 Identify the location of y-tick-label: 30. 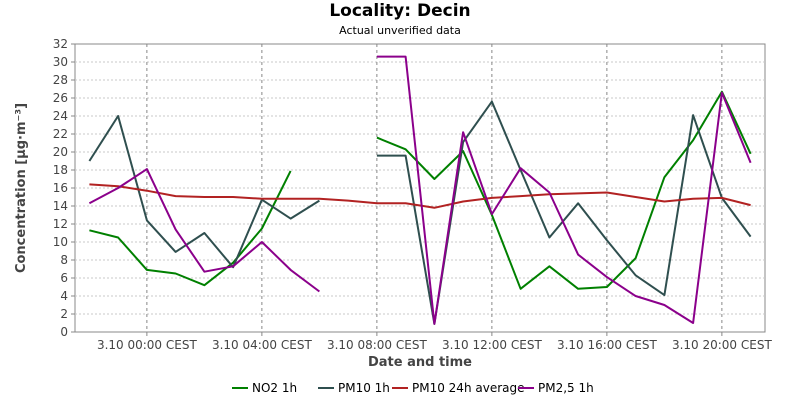
(60, 62).